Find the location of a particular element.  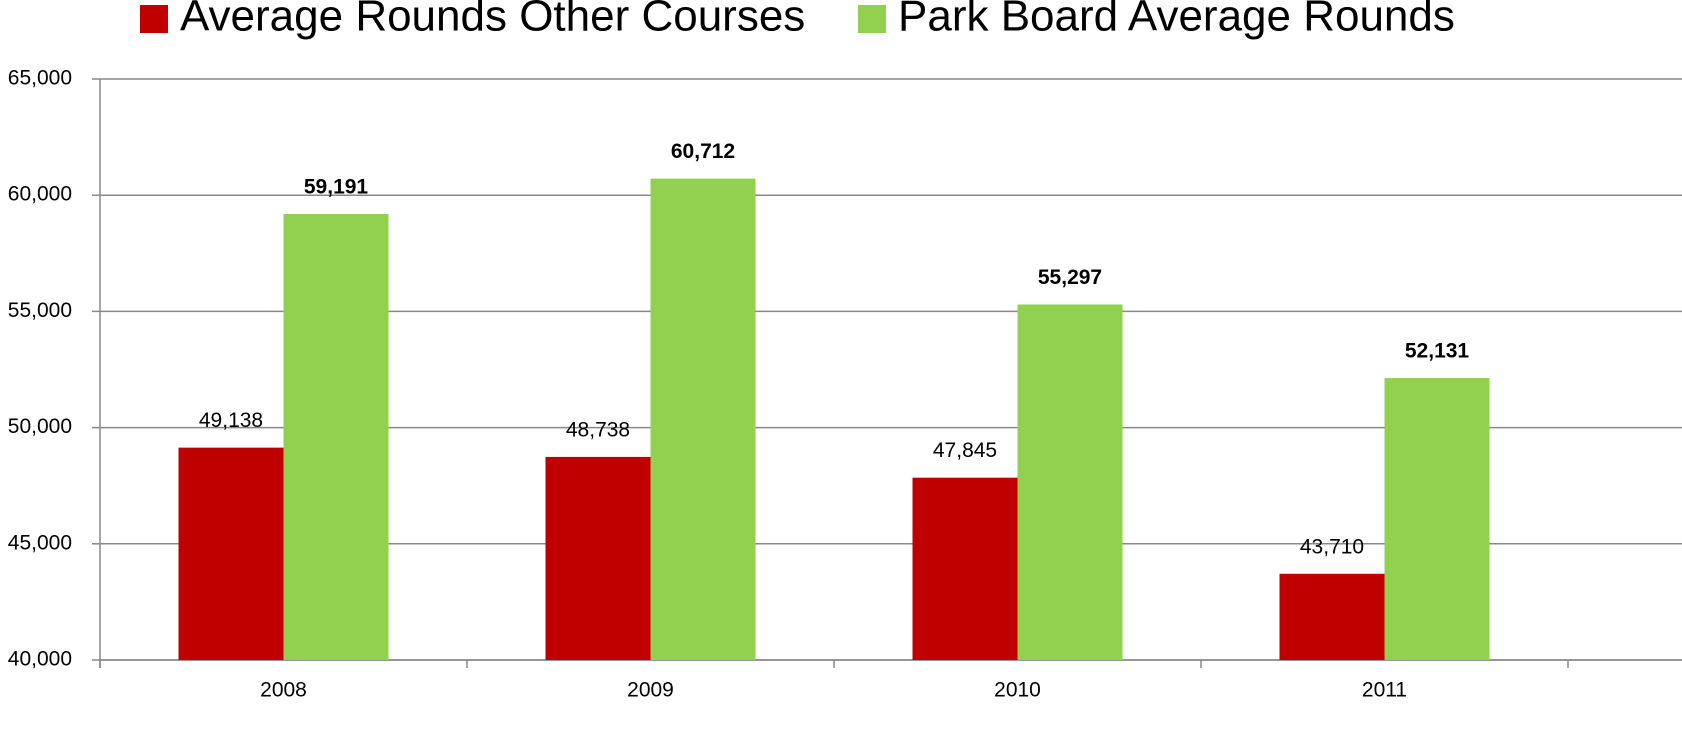

x-tick-label: 2009 is located at coordinates (650, 690).